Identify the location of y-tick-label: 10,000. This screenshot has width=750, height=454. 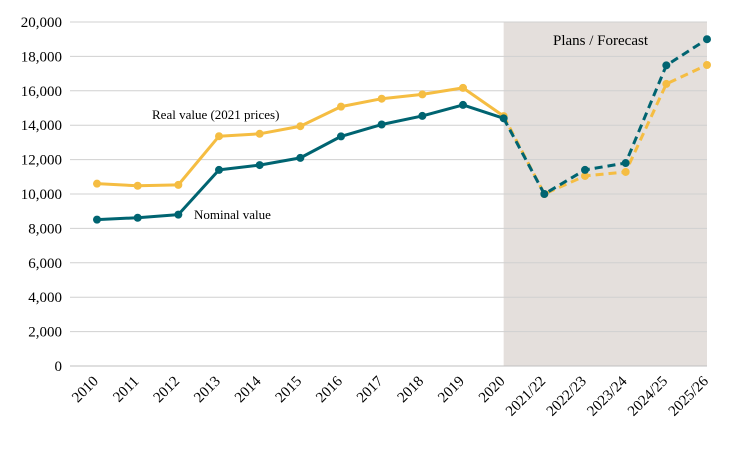
(41, 195).